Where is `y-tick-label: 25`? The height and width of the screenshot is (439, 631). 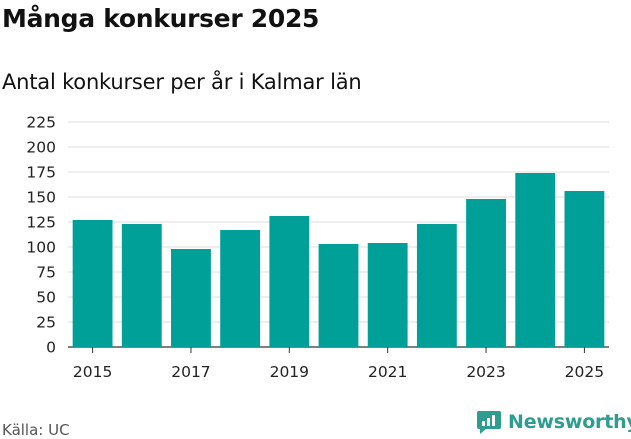 y-tick-label: 25 is located at coordinates (46, 323).